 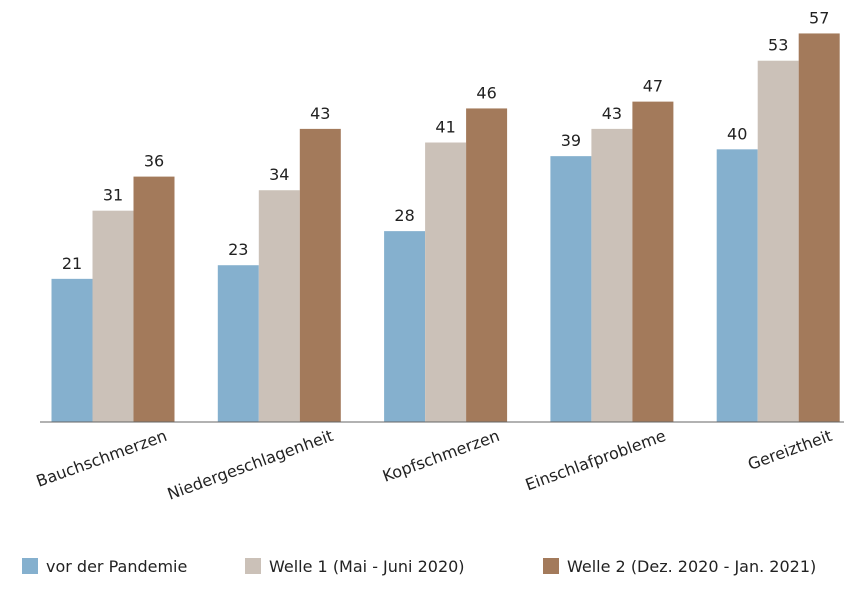 I want to click on x-tick-label: Niedergeschlagenheit, so click(x=250, y=465).